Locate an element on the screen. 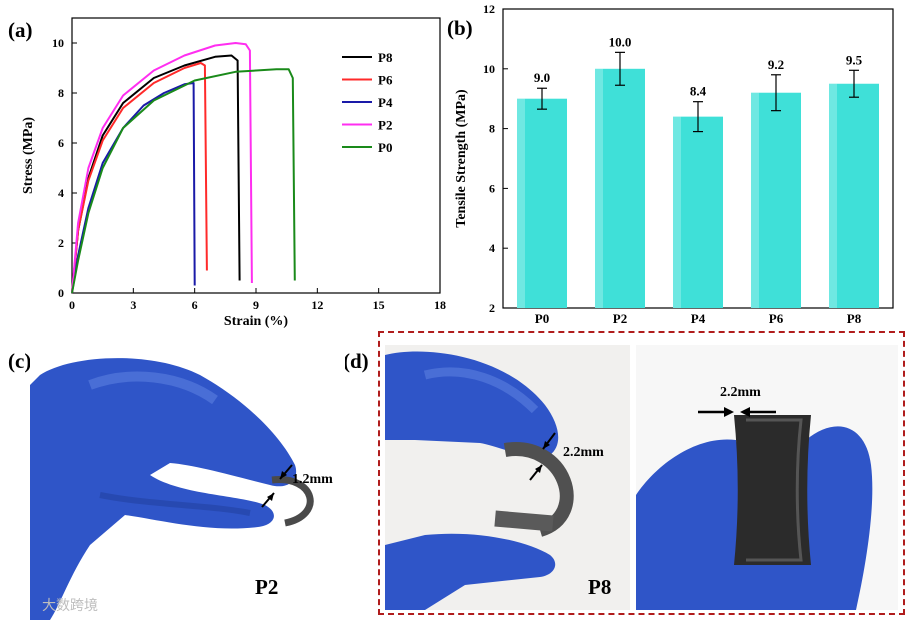 The width and height of the screenshot is (915, 625). y-axis-title: Stress (MPa) is located at coordinates (28, 155).